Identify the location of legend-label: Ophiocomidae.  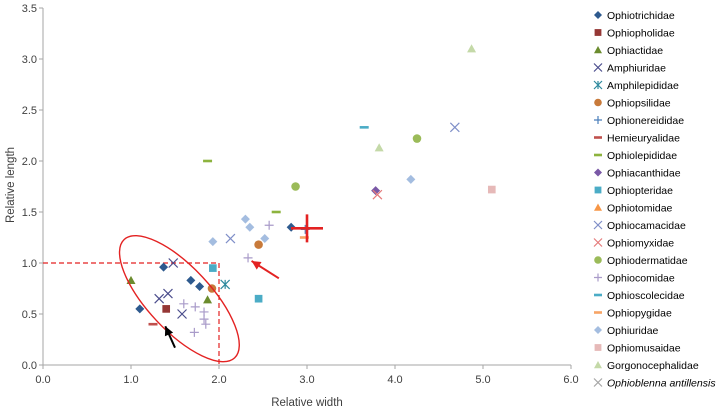
(641, 279).